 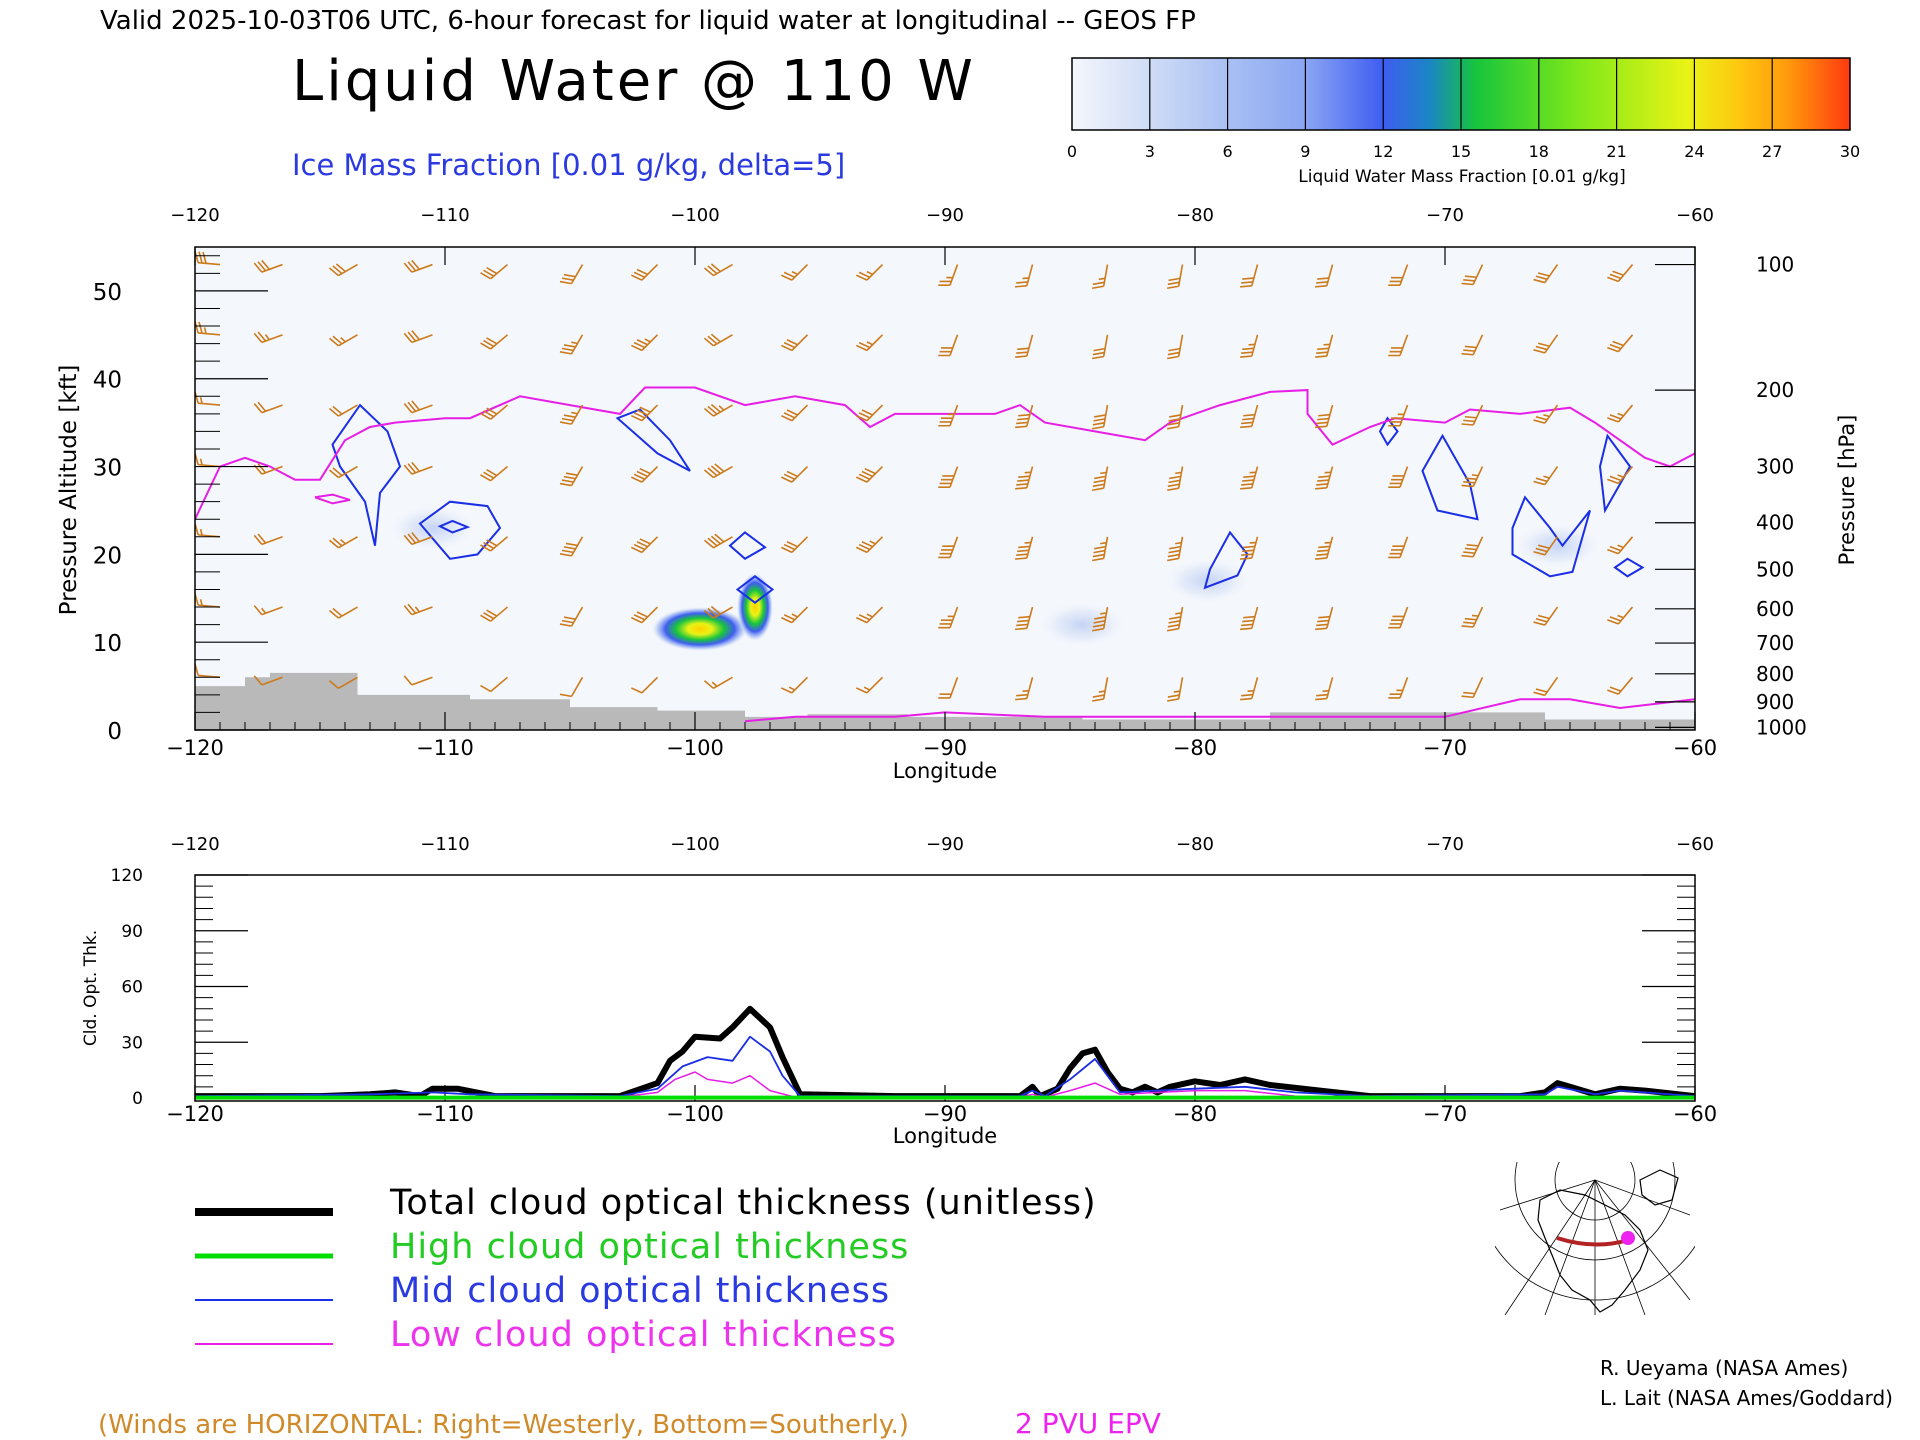 I want to click on map-location-marker, so click(x=1628, y=1238).